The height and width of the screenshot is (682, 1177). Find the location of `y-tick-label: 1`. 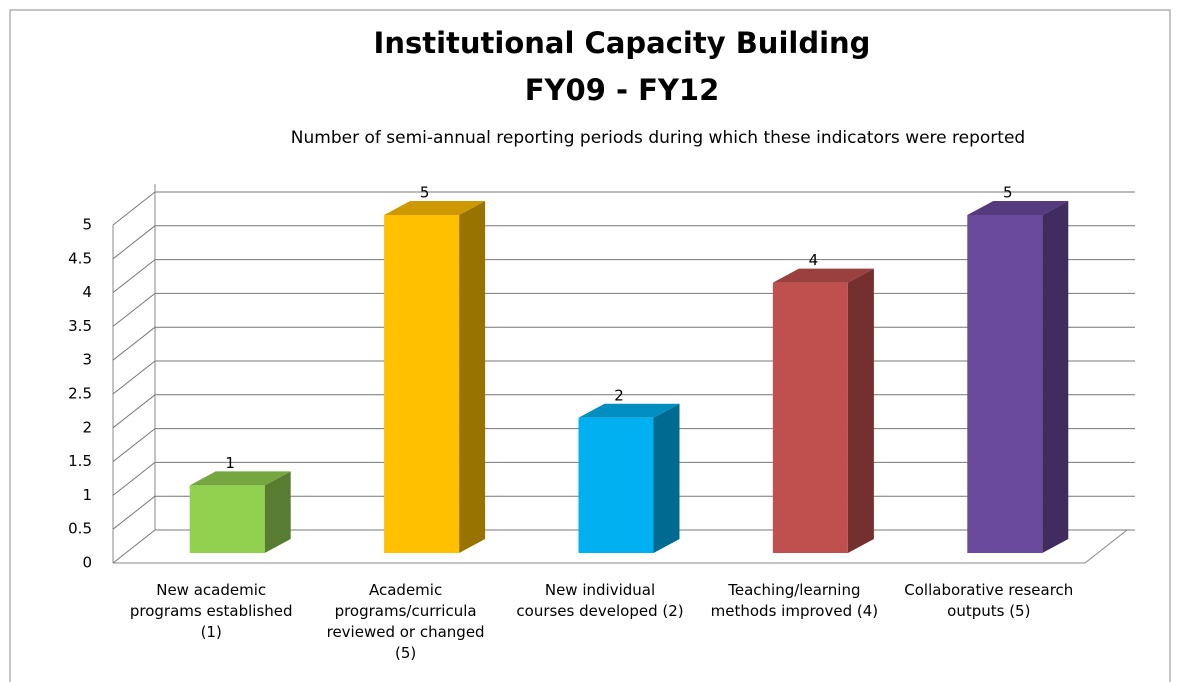

y-tick-label: 1 is located at coordinates (87, 495).